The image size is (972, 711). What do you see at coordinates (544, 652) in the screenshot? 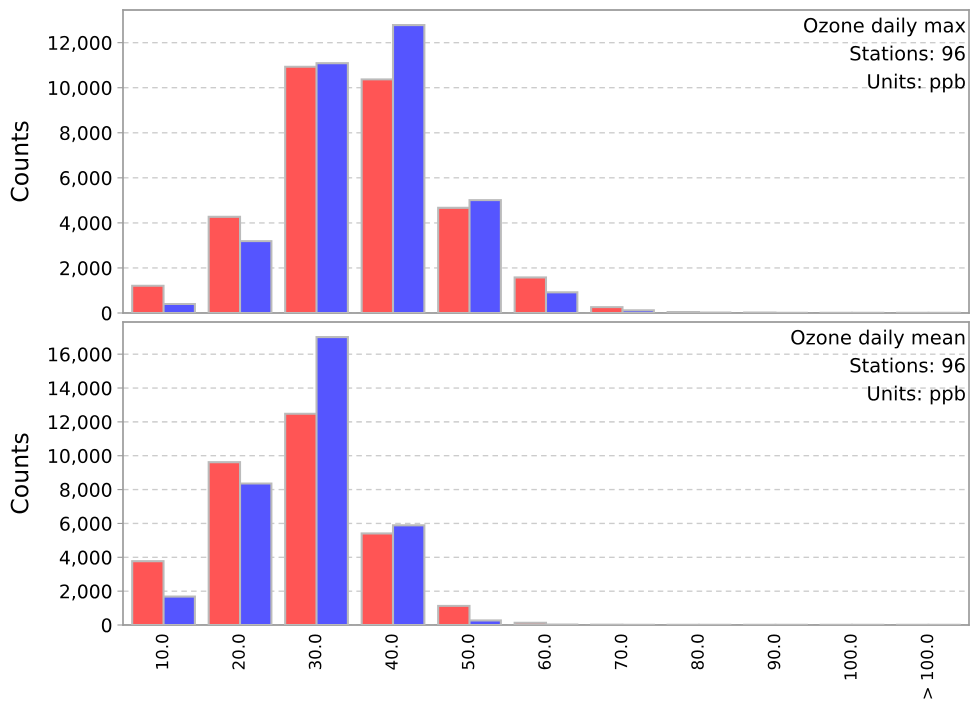
I see `x-tick-label: 60.0` at bounding box center [544, 652].